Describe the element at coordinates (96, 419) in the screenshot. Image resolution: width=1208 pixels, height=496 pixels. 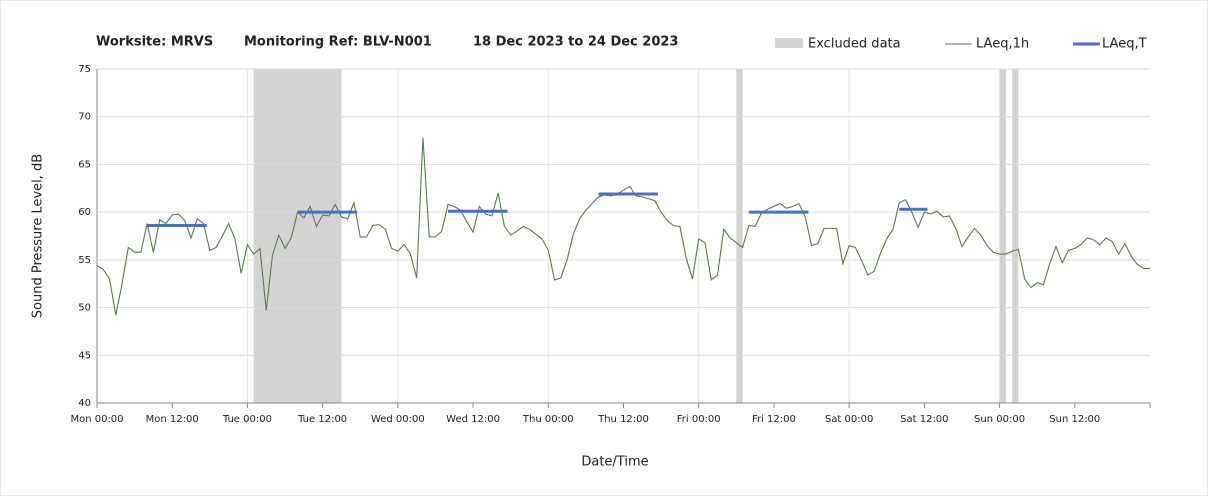
I see `x-tick-label: Mon 00:00` at that location.